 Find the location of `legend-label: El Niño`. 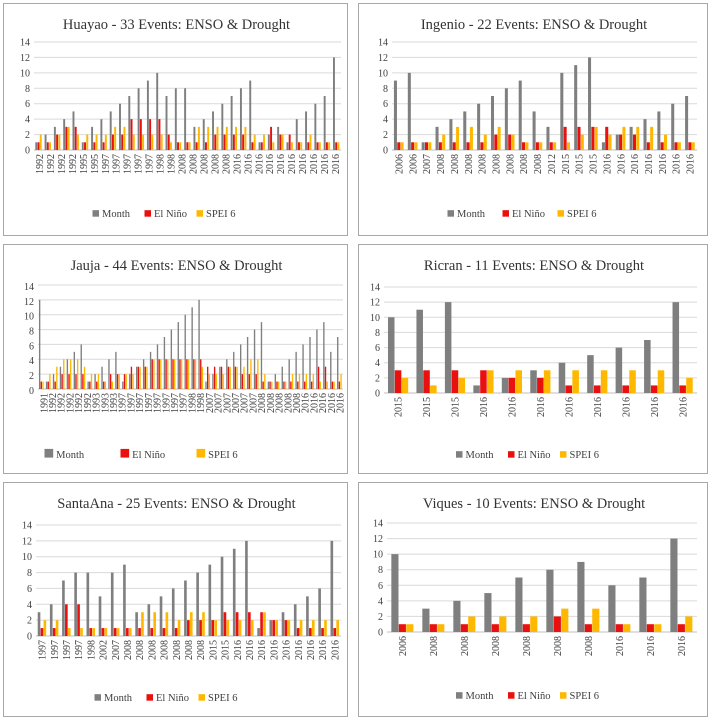

legend-label: El Niño is located at coordinates (170, 214).